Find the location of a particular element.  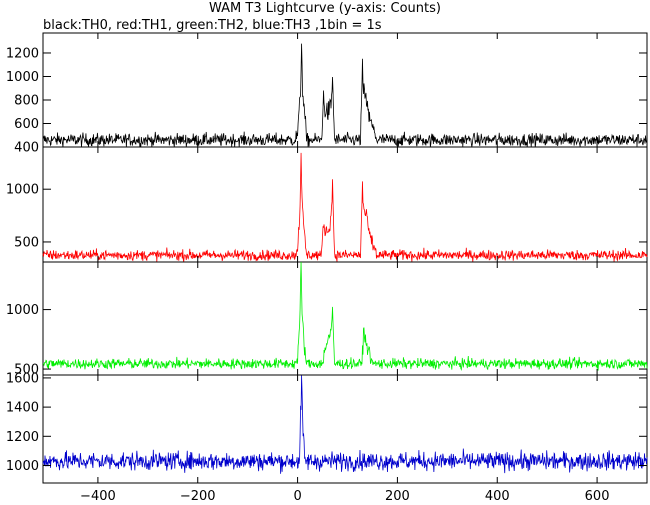

y-tick-label: 1400 is located at coordinates (22, 408).